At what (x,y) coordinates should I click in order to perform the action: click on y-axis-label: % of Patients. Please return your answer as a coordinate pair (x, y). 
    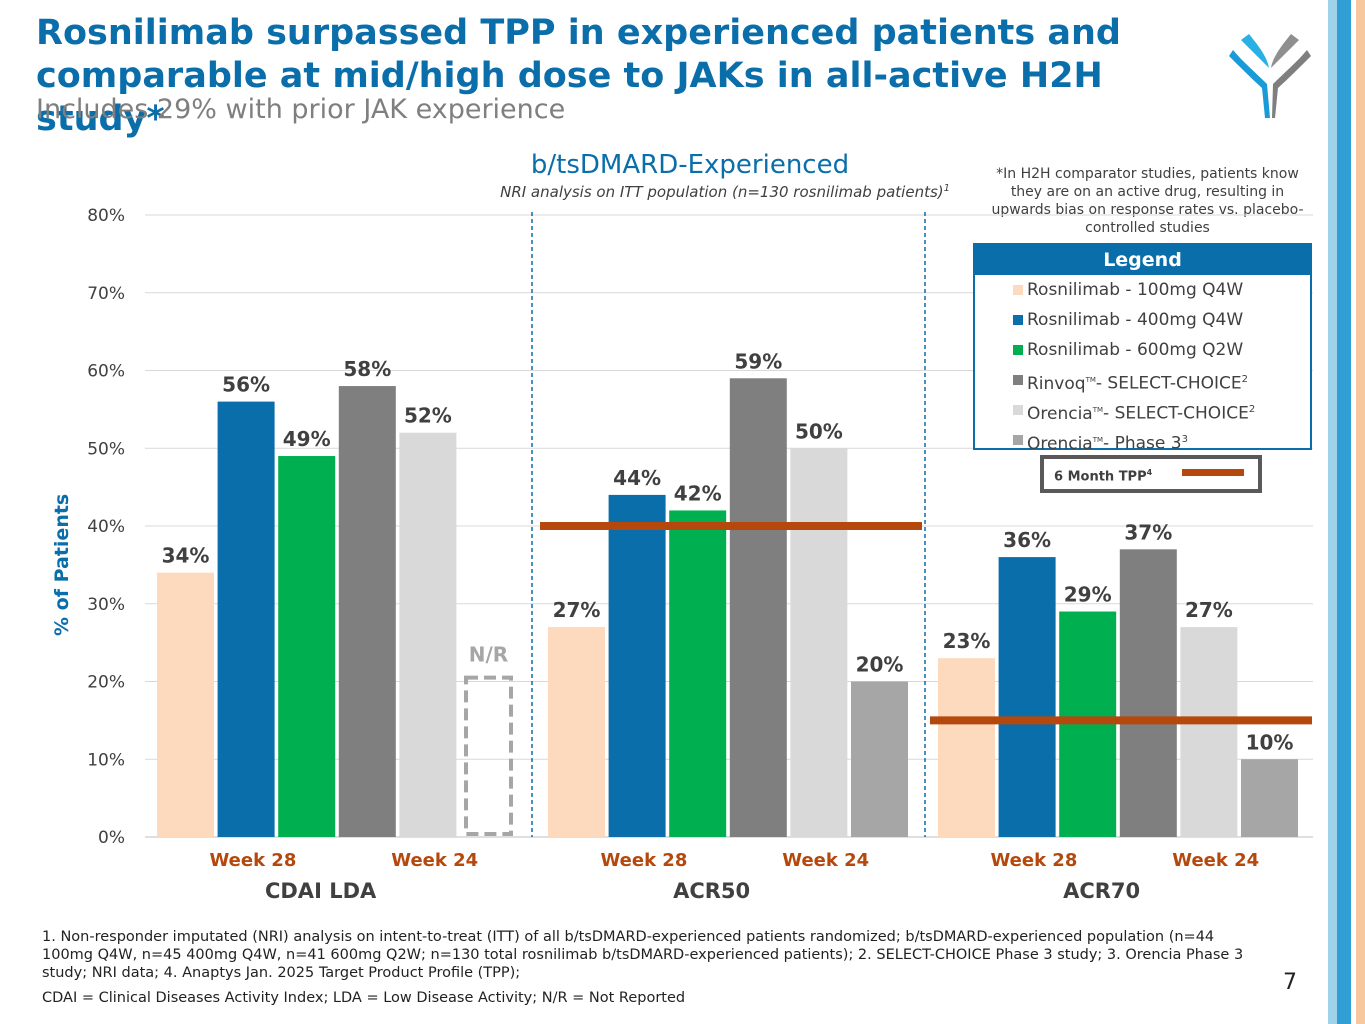
    Looking at the image, I should click on (62, 565).